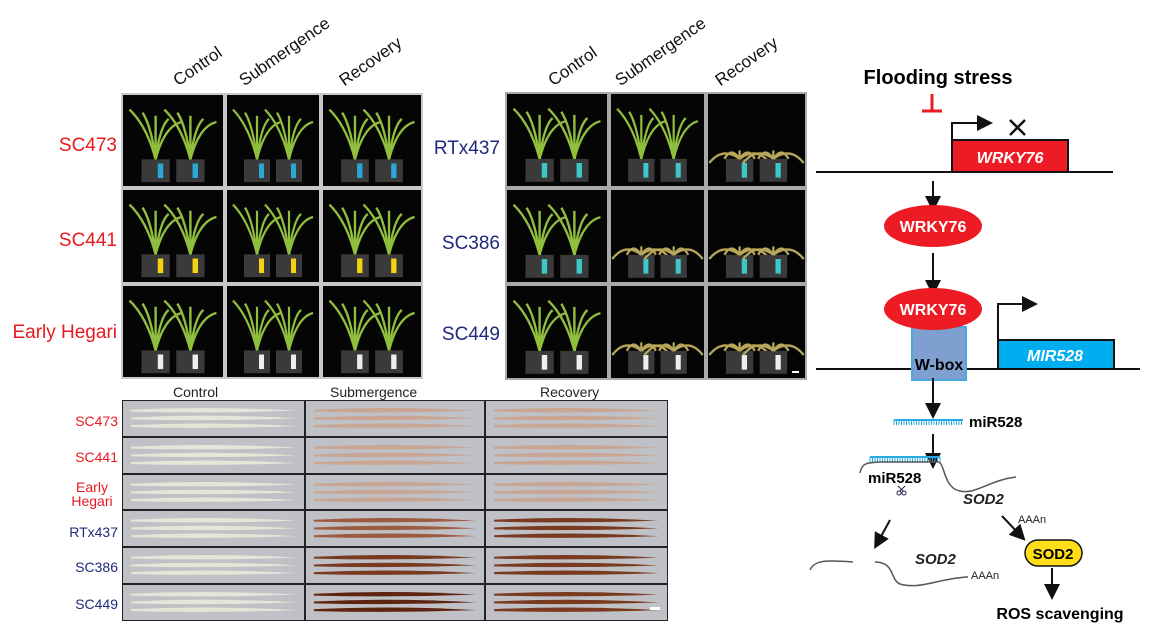 This screenshot has height=626, width=1150. I want to click on row-label-c-sc386: SC386, so click(96, 567).